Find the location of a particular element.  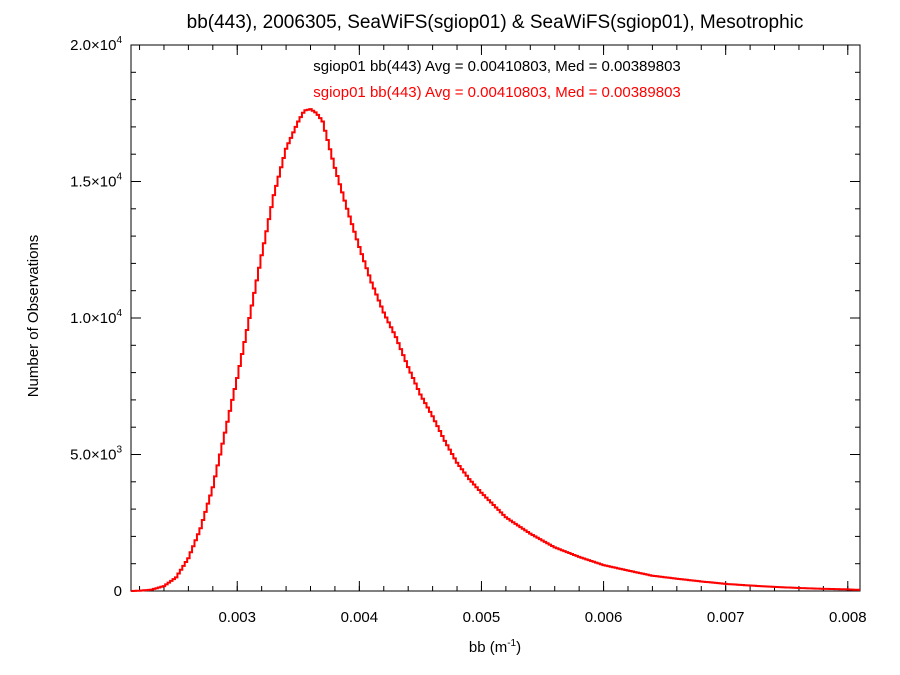

y-tick-label: 1.5×10⁴ is located at coordinates (96, 181).